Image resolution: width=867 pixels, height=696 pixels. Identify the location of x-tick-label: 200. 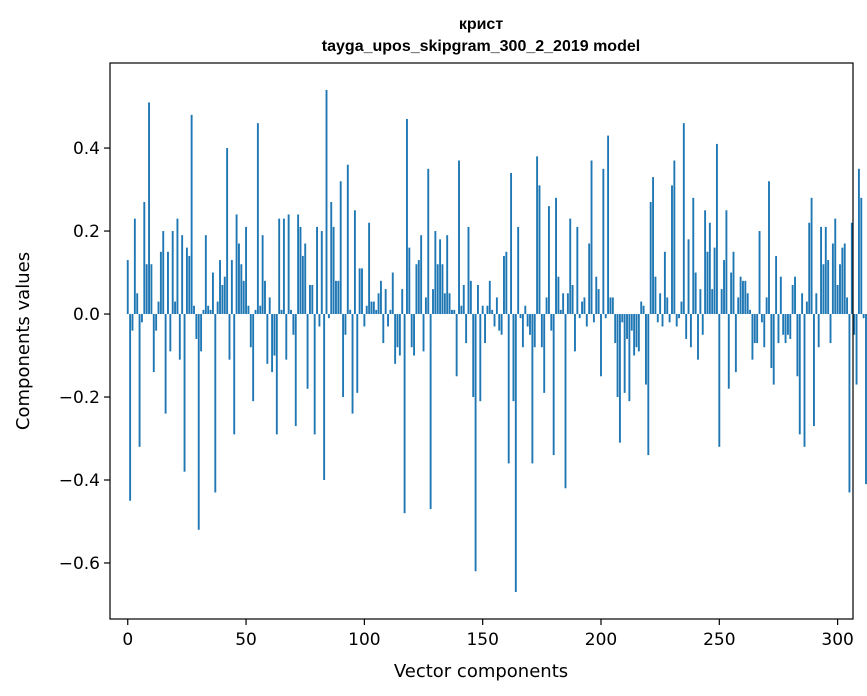
(601, 640).